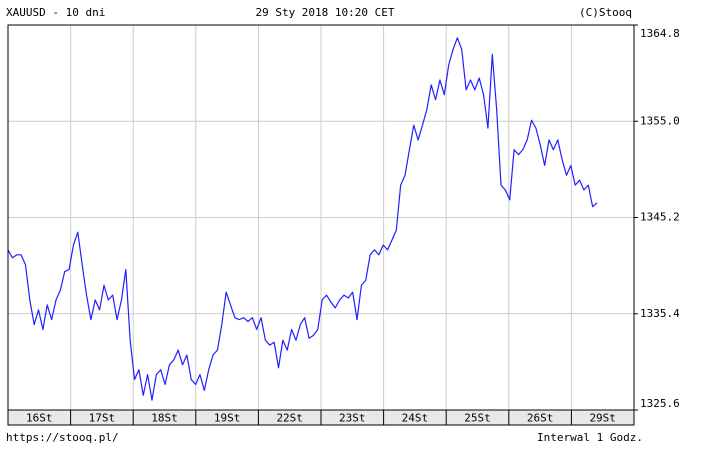 This screenshot has height=450, width=708. What do you see at coordinates (324, 12) in the screenshot?
I see `chart-subtitle: 29 Sty 2018 10:20 CET` at bounding box center [324, 12].